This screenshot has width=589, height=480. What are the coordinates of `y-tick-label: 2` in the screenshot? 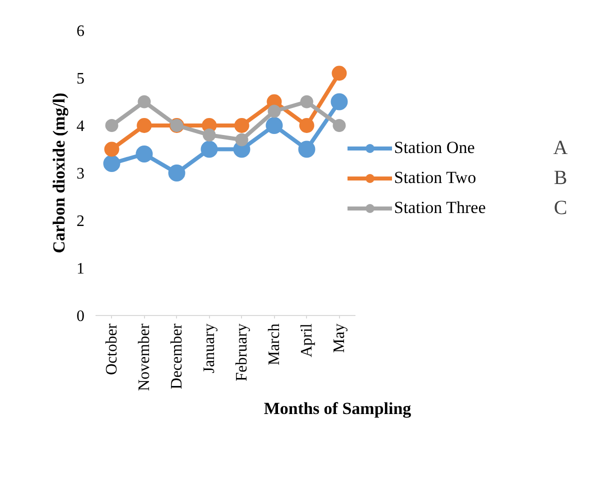 It's located at (80, 221).